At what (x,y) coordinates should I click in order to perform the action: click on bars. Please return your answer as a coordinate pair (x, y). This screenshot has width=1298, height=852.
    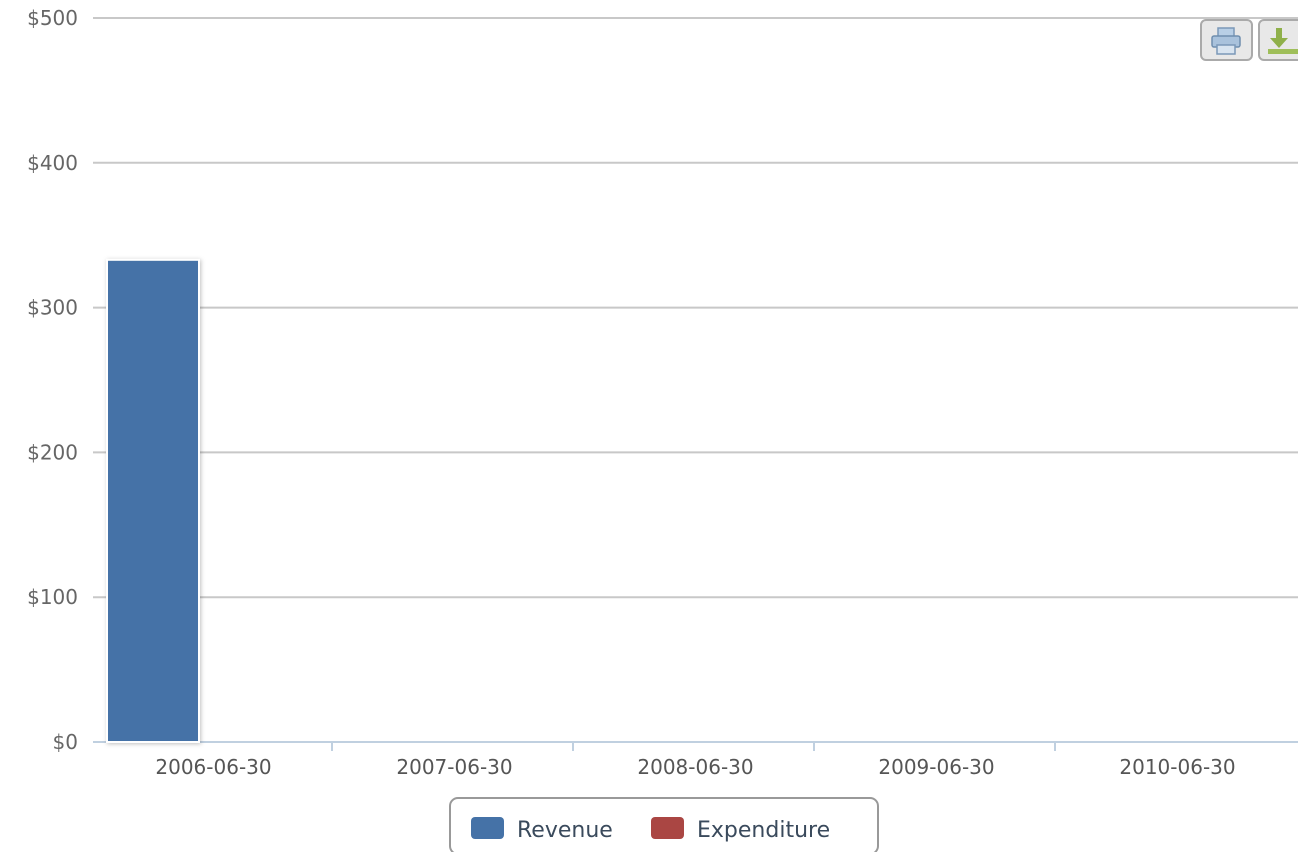
    Looking at the image, I should click on (153, 500).